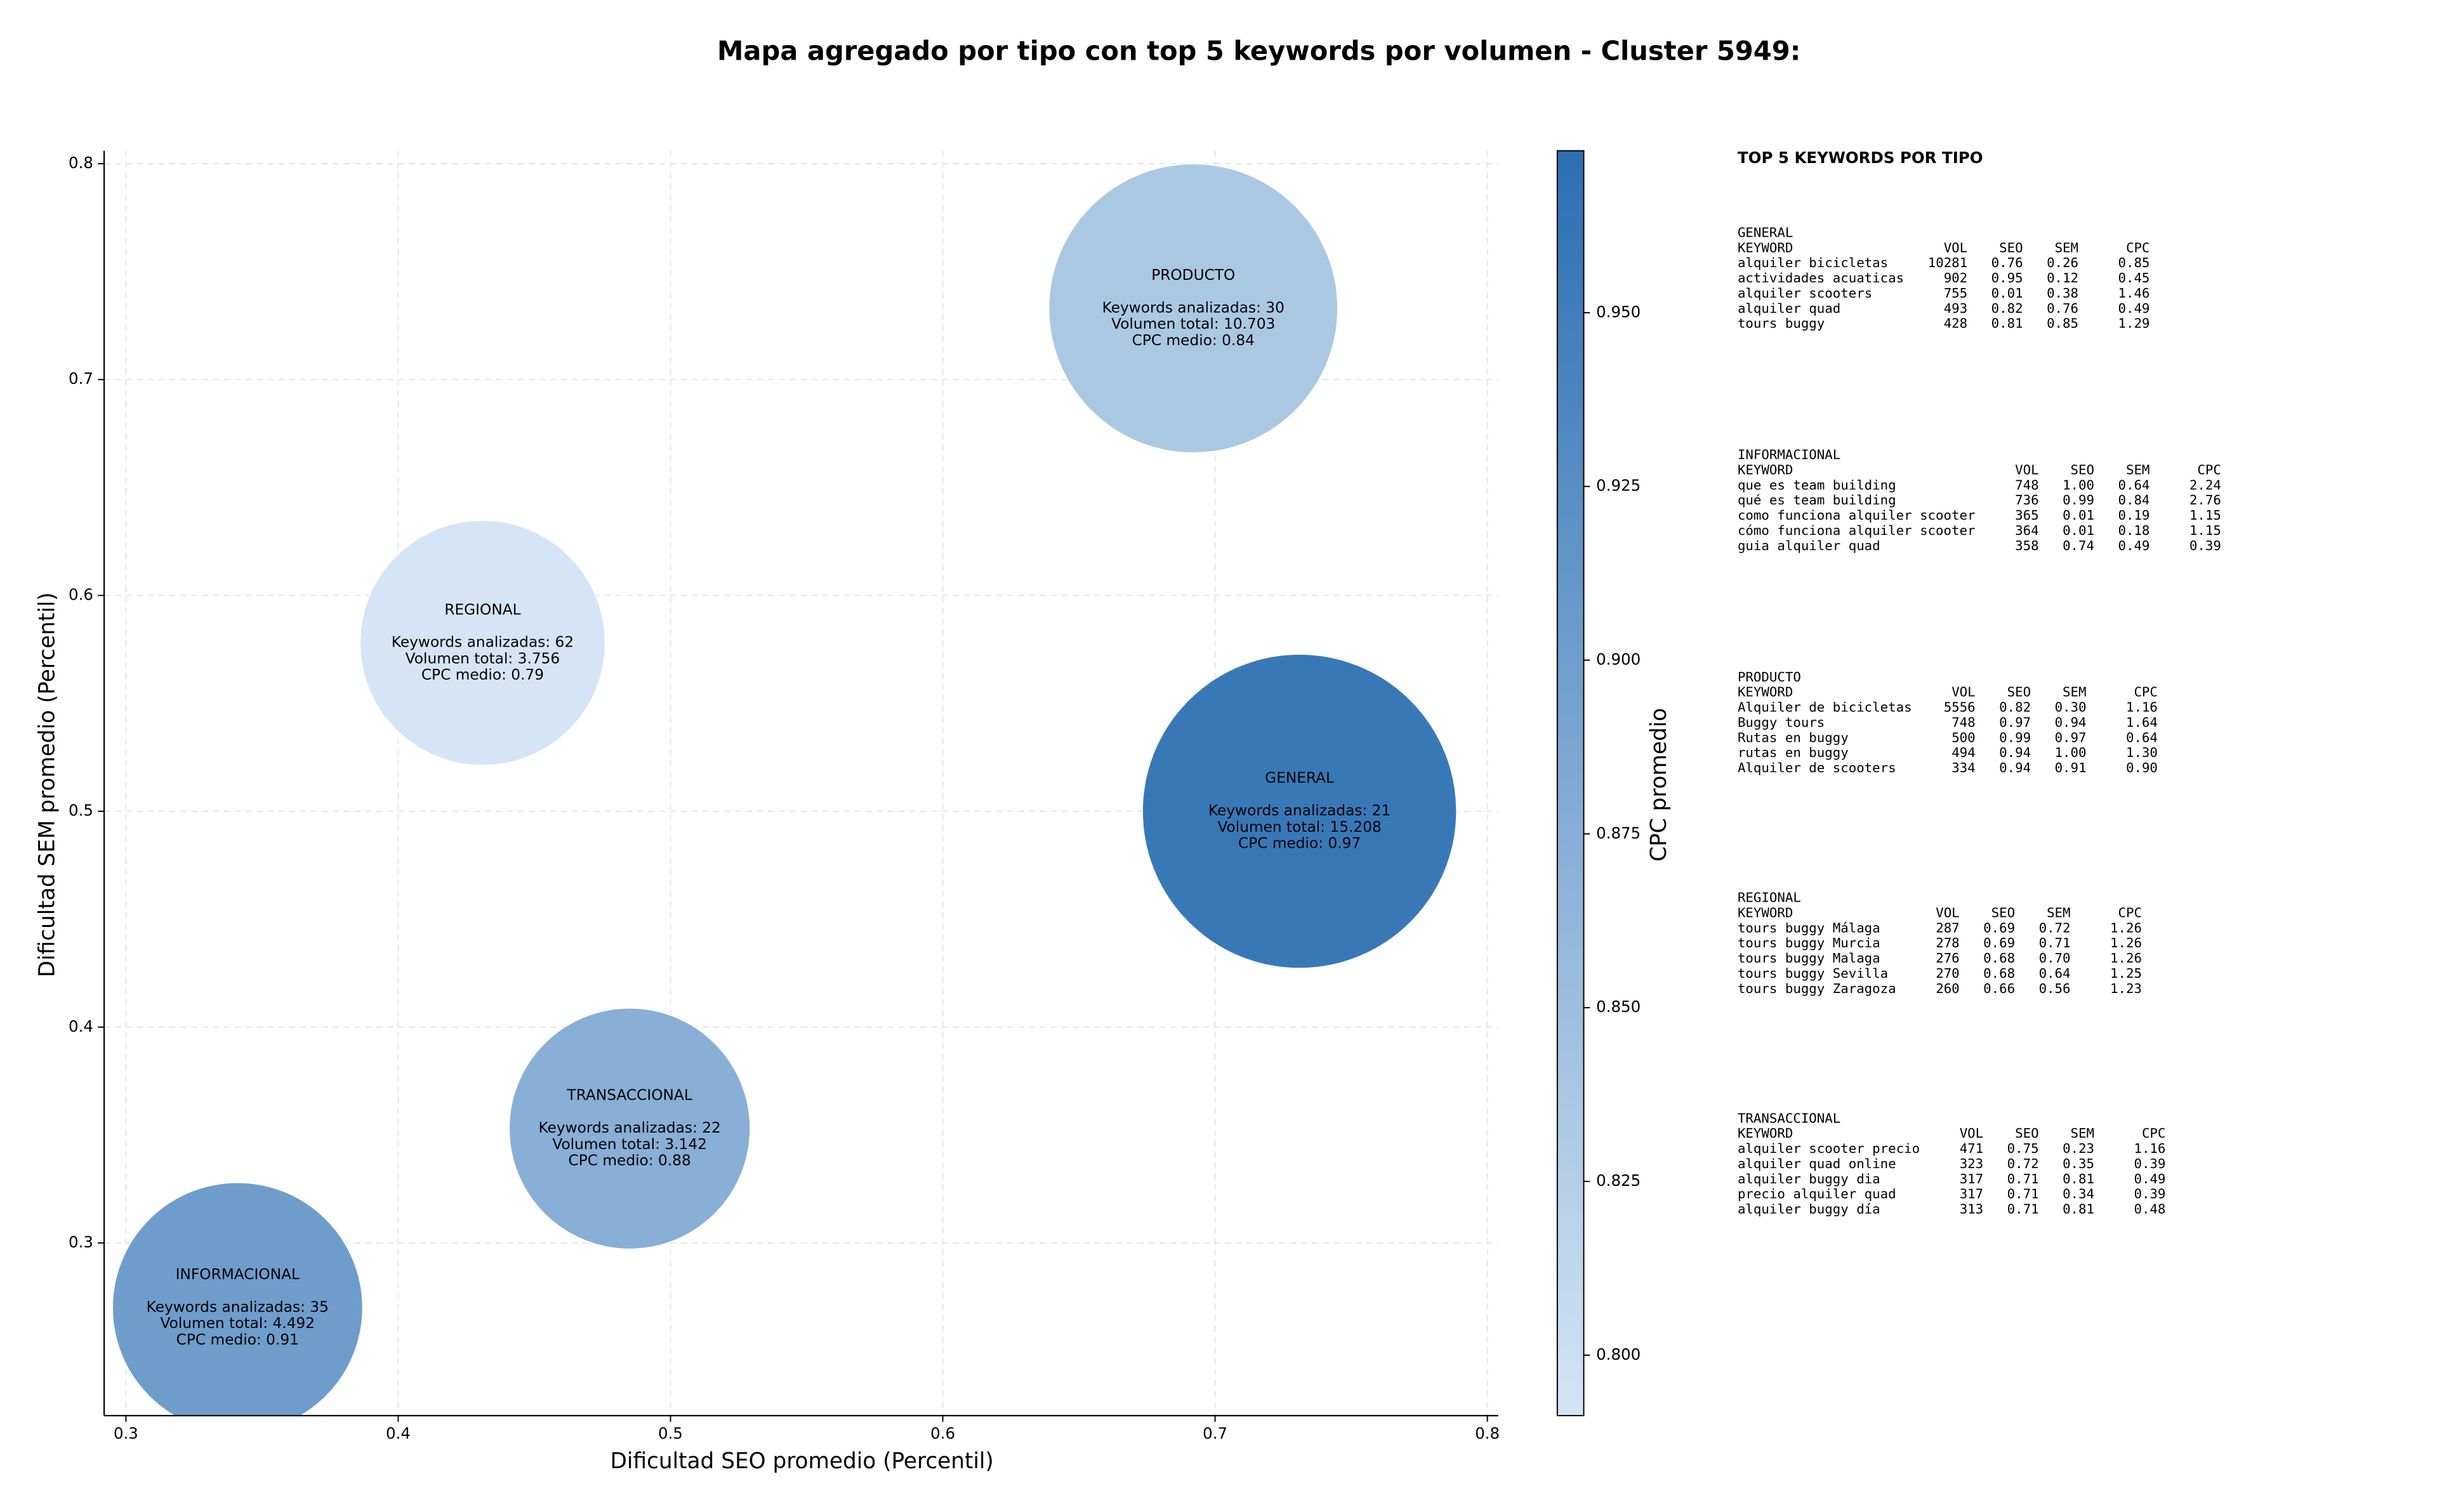  What do you see at coordinates (483, 659) in the screenshot?
I see `bubble-label: Volumen total: 3.756` at bounding box center [483, 659].